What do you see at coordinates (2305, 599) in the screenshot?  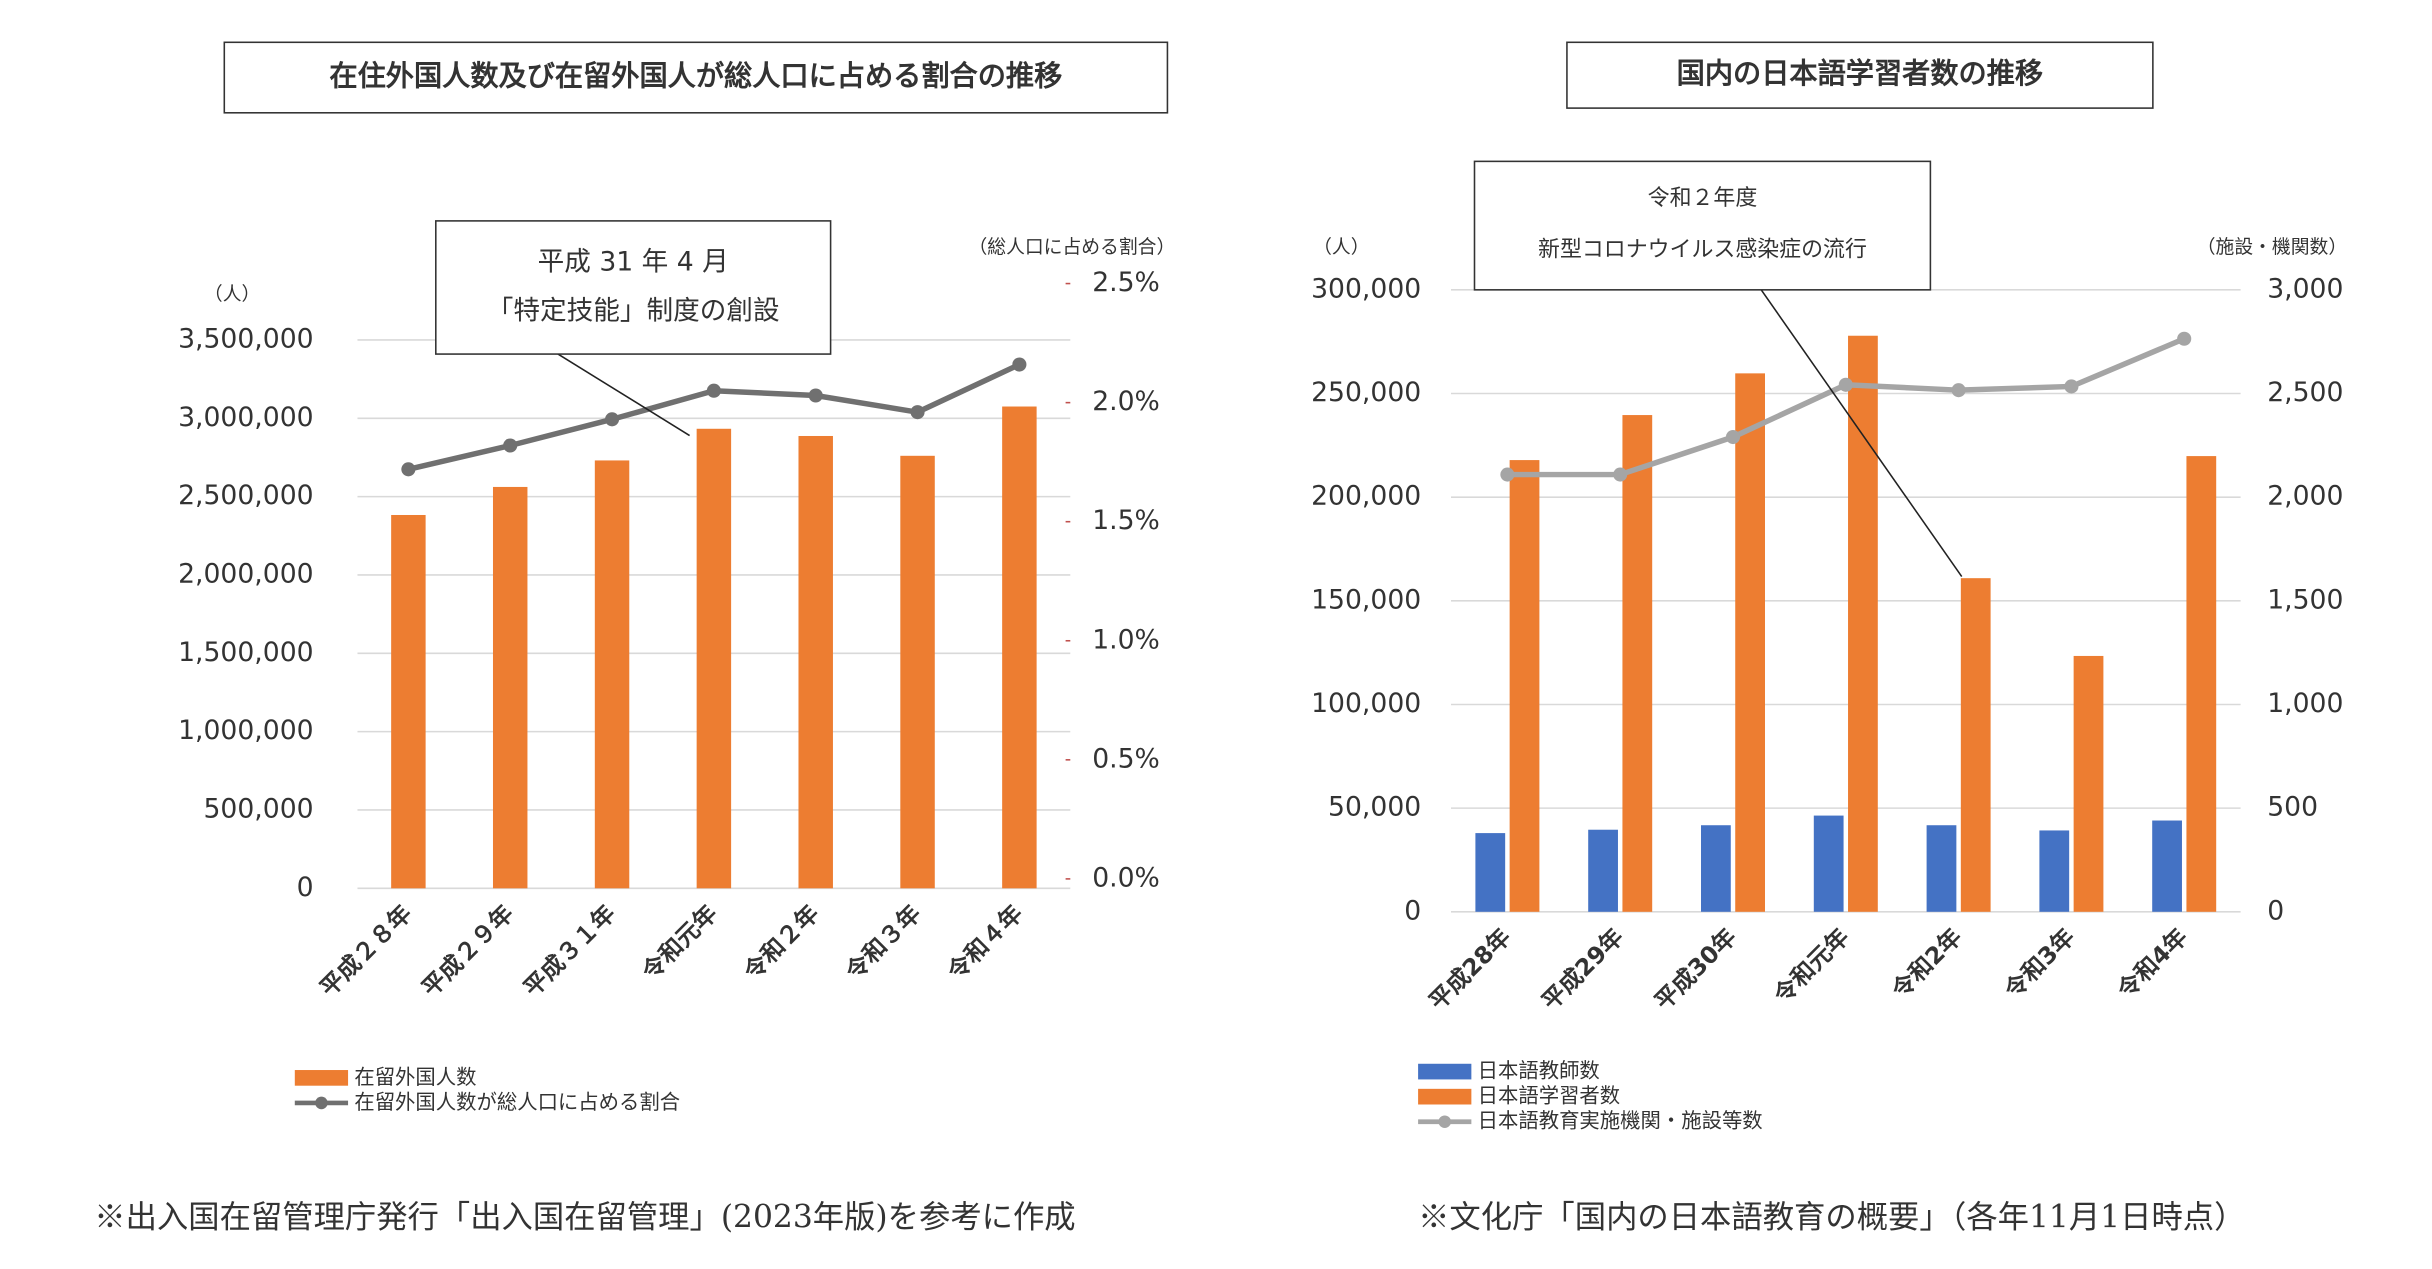 I see `y2-tick-label: 1,500` at bounding box center [2305, 599].